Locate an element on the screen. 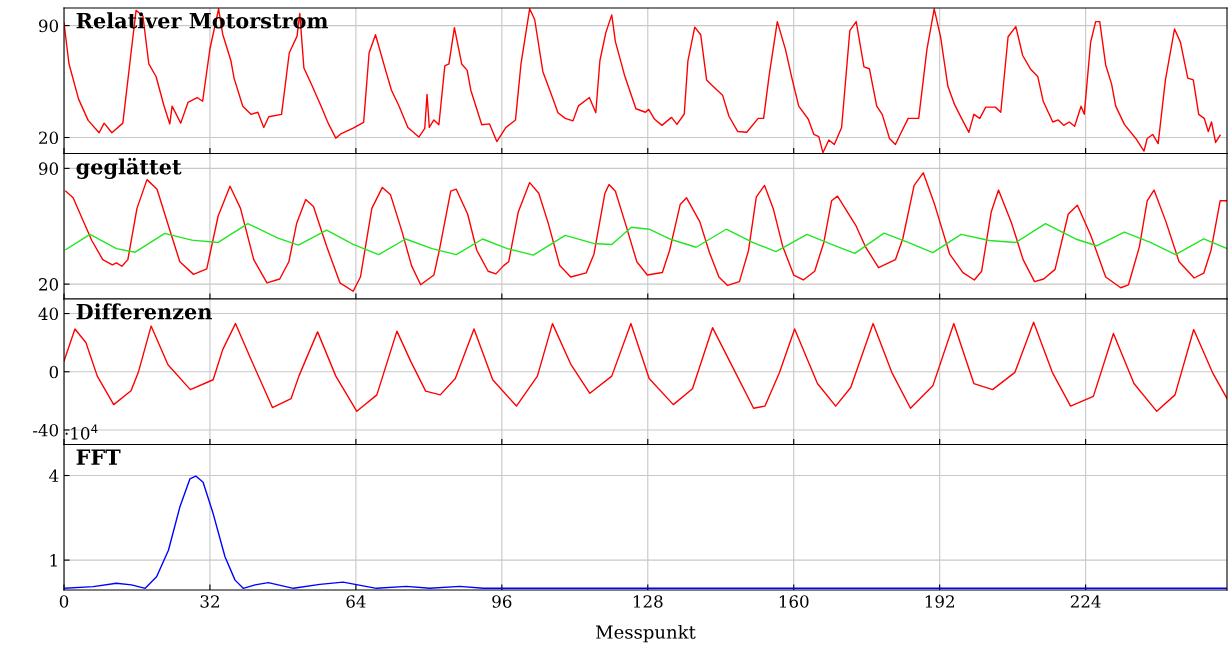 Image resolution: width=1228 pixels, height=661 pixels. x-tick-label: 128 is located at coordinates (648, 601).